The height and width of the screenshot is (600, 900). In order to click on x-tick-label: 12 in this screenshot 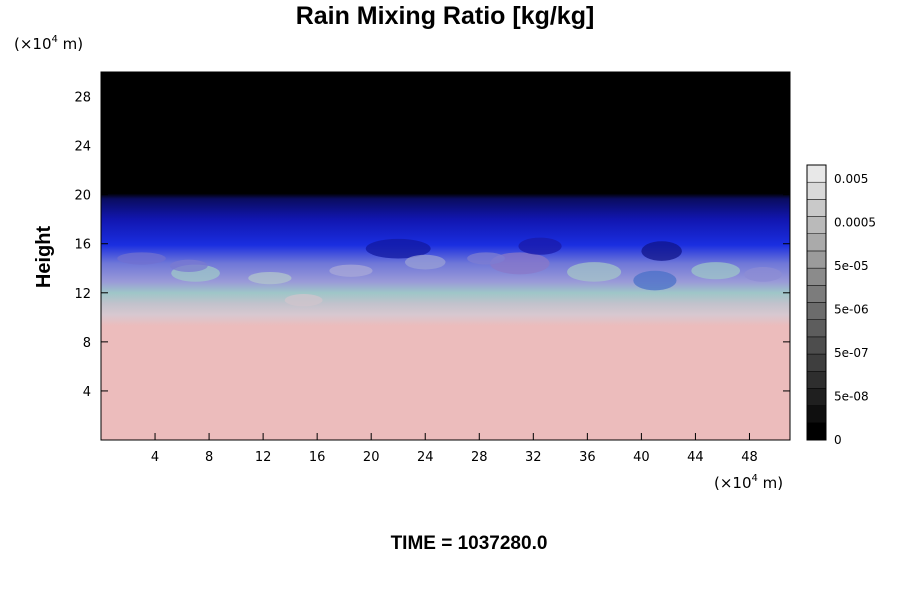, I will do `click(263, 457)`.